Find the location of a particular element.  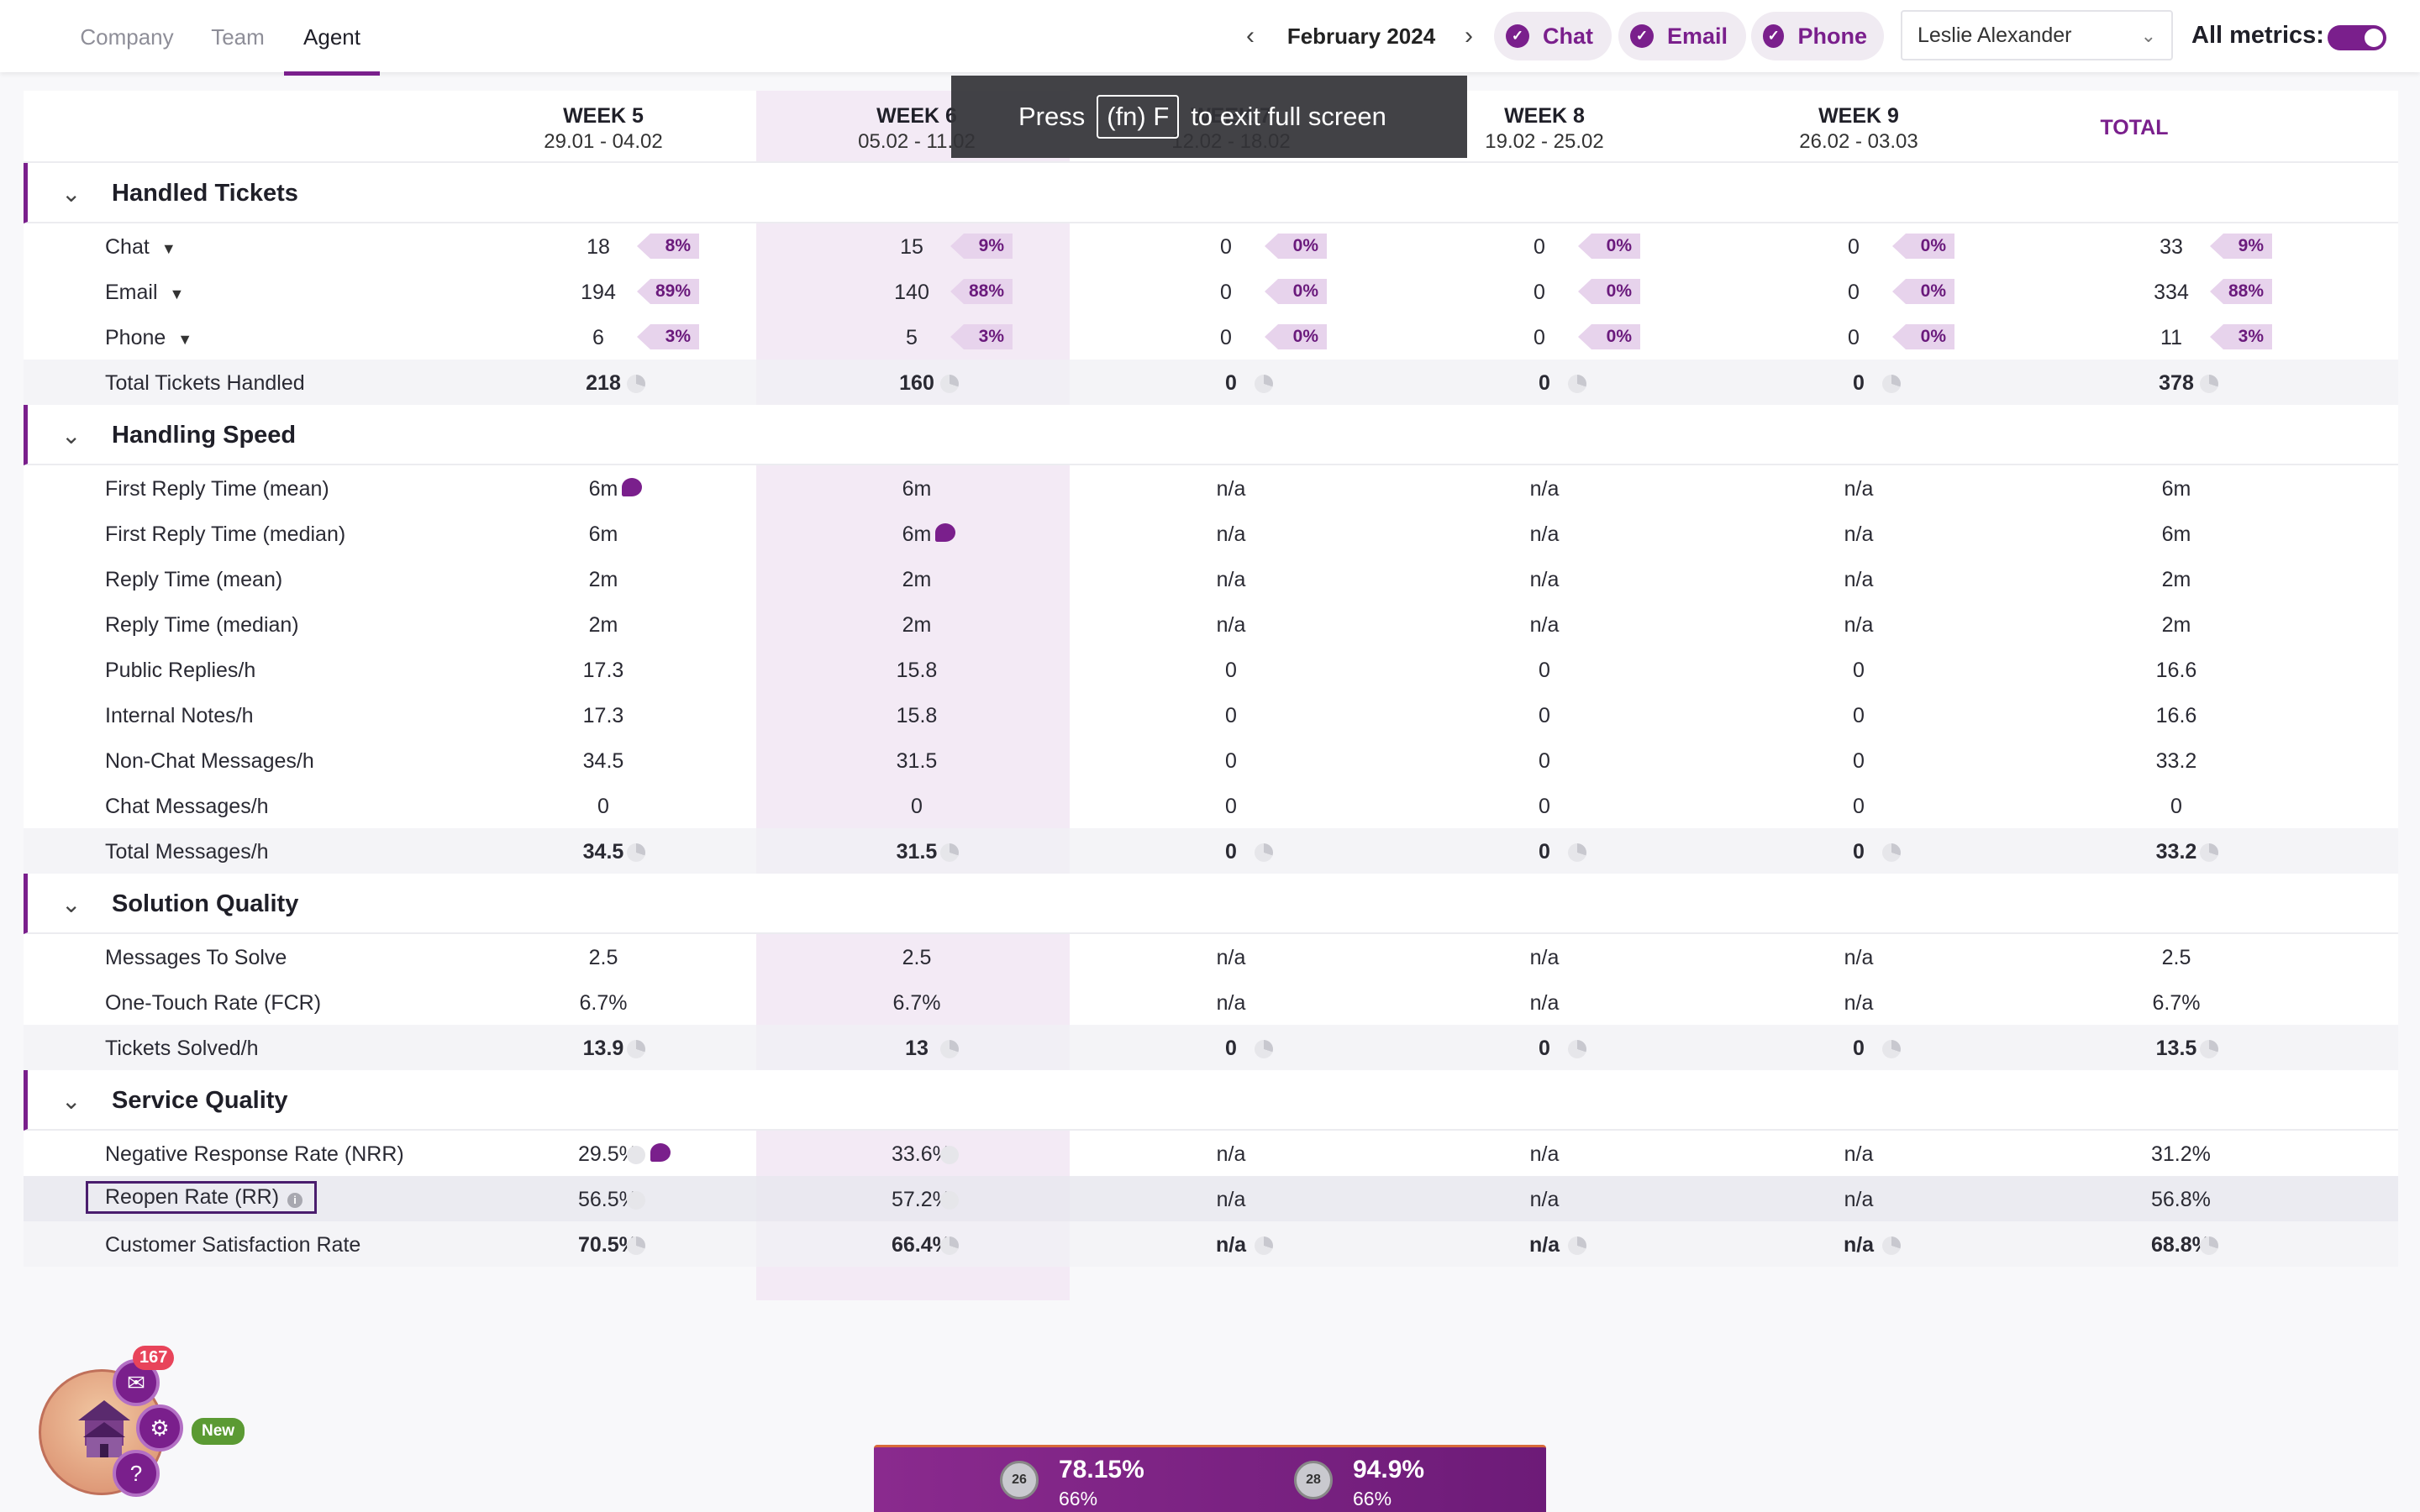

tab-team: Team is located at coordinates (238, 37).